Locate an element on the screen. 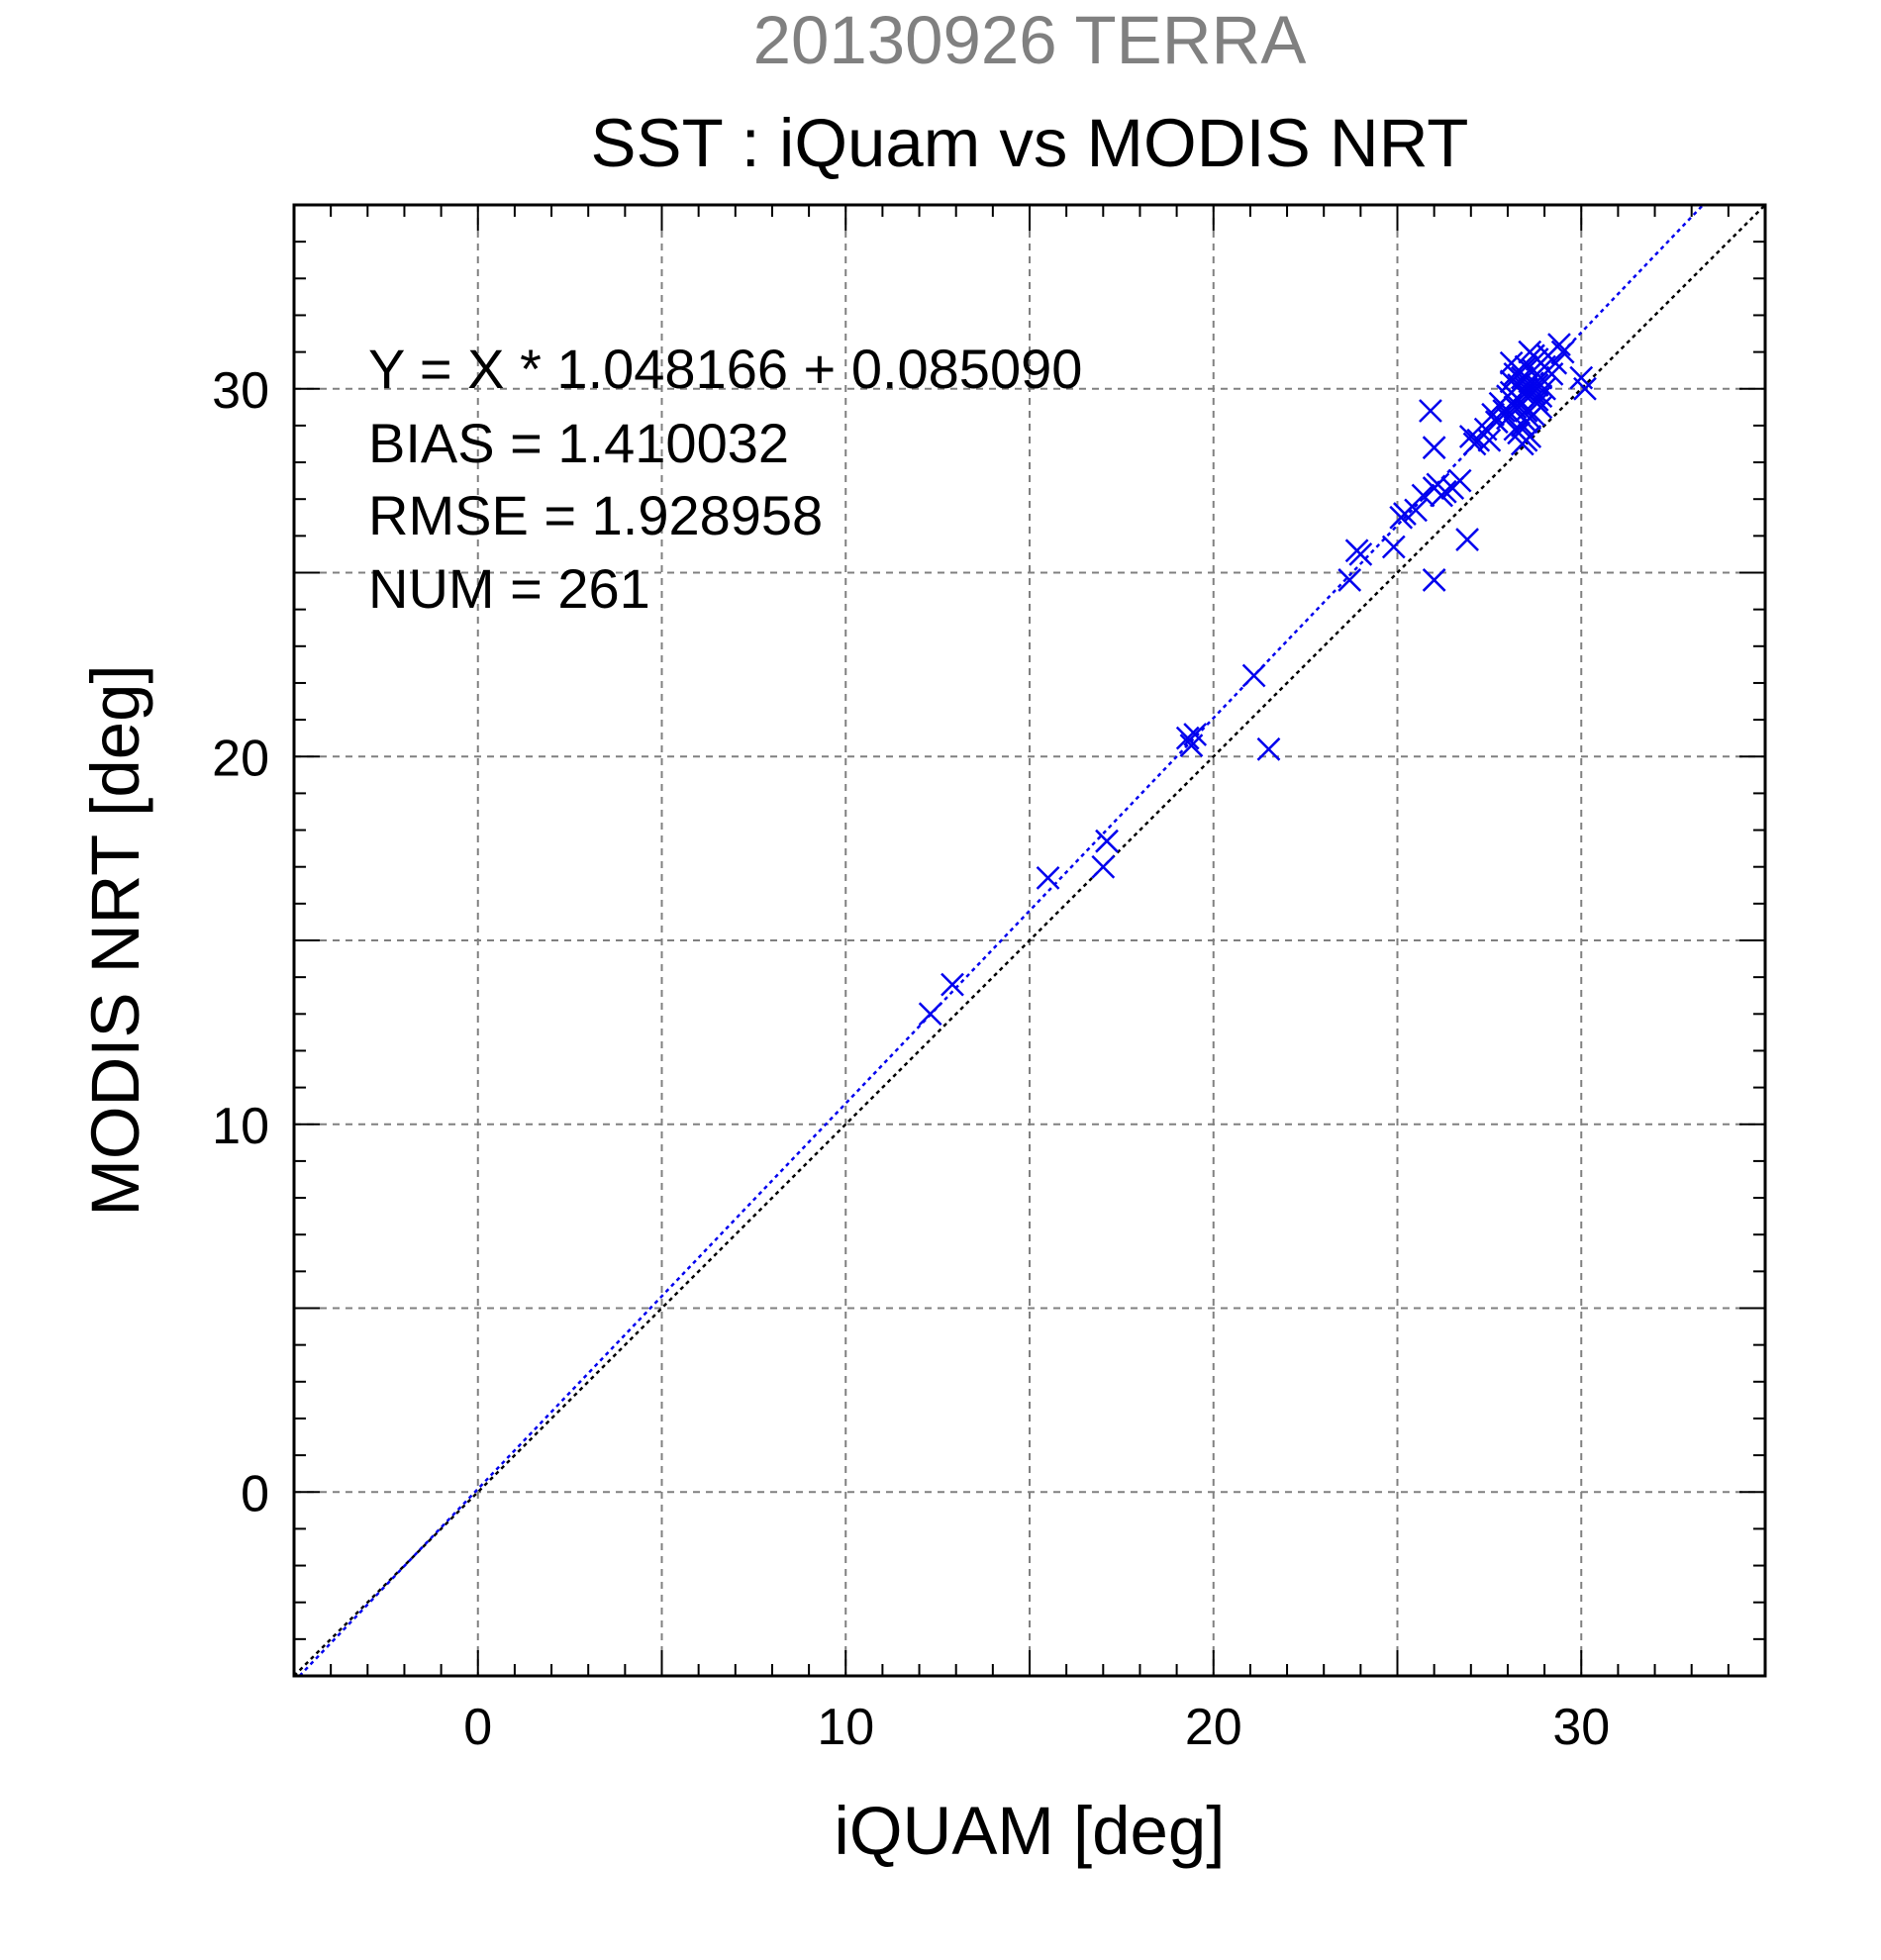 This screenshot has width=1881, height=1960. x-axis-label: iQUAM [deg] is located at coordinates (1030, 1831).